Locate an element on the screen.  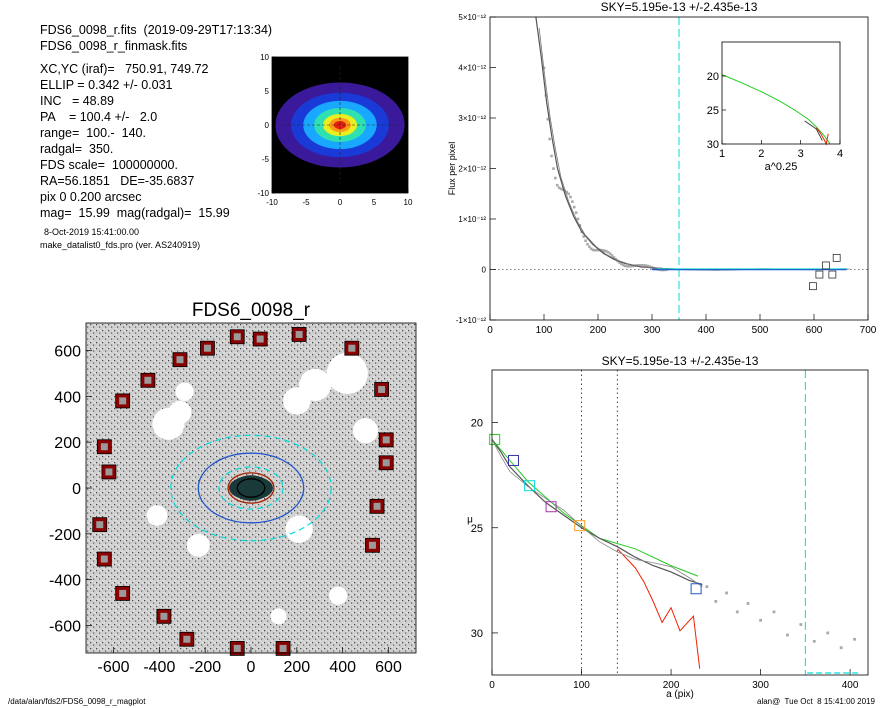
mask-y-tick-label: -400 is located at coordinates (65, 581).